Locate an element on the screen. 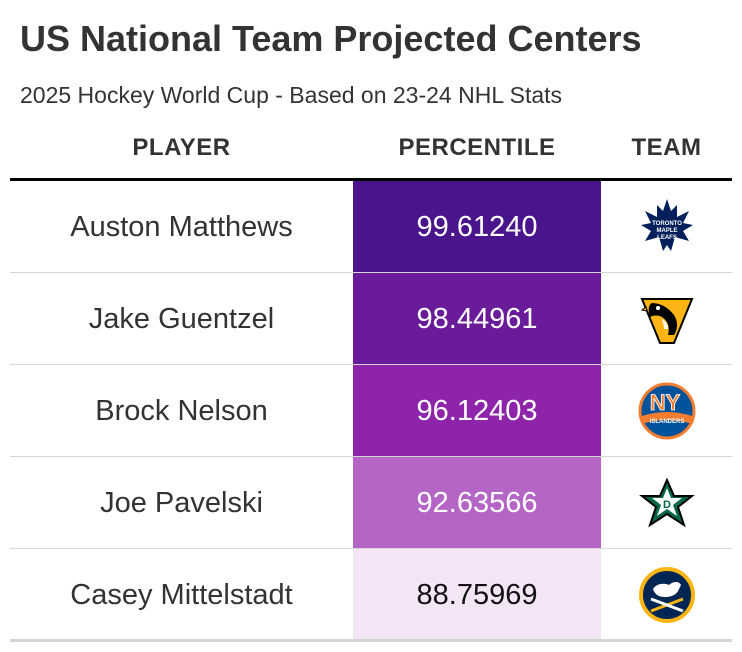 The image size is (742, 652). islanders-logo-icon: NY ISLANDERS is located at coordinates (666, 411).